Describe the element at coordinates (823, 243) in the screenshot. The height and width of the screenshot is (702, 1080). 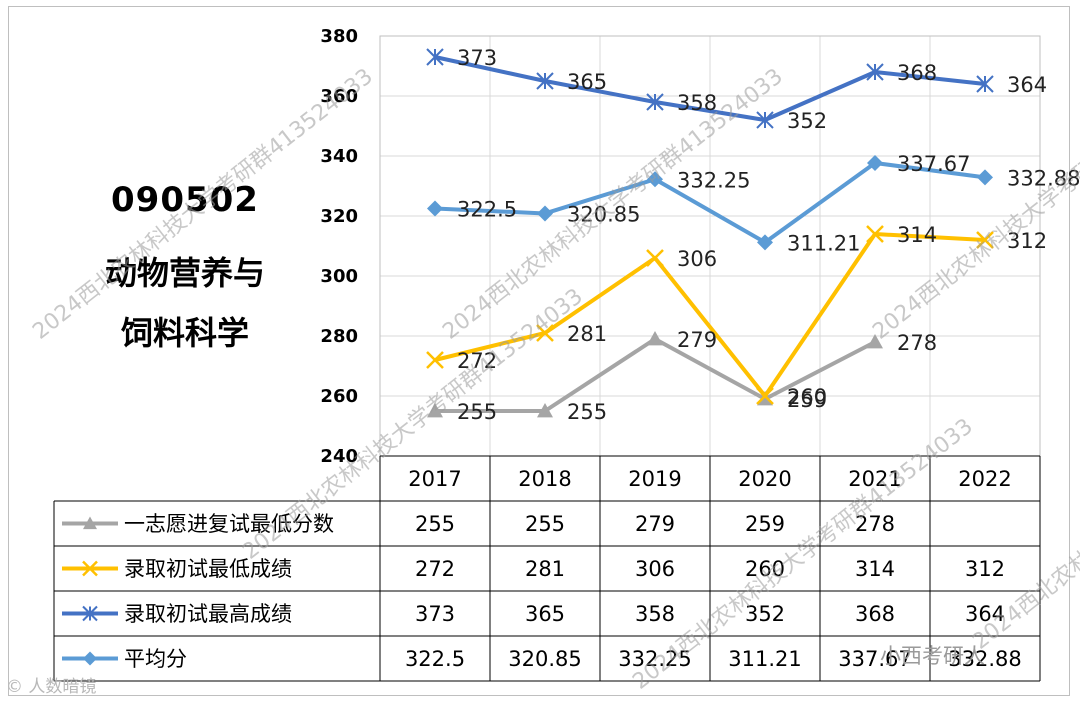
I see `data-label: 311.21` at that location.